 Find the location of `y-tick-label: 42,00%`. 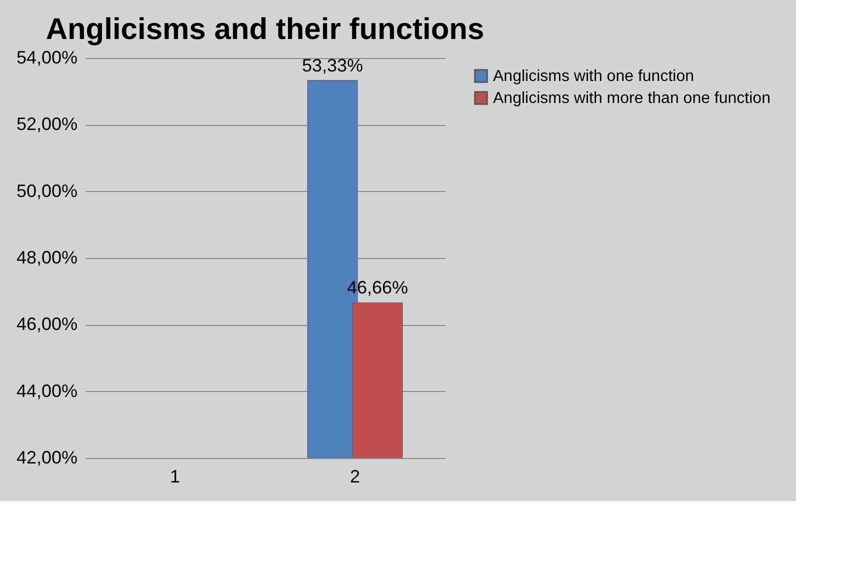

y-tick-label: 42,00% is located at coordinates (47, 458).